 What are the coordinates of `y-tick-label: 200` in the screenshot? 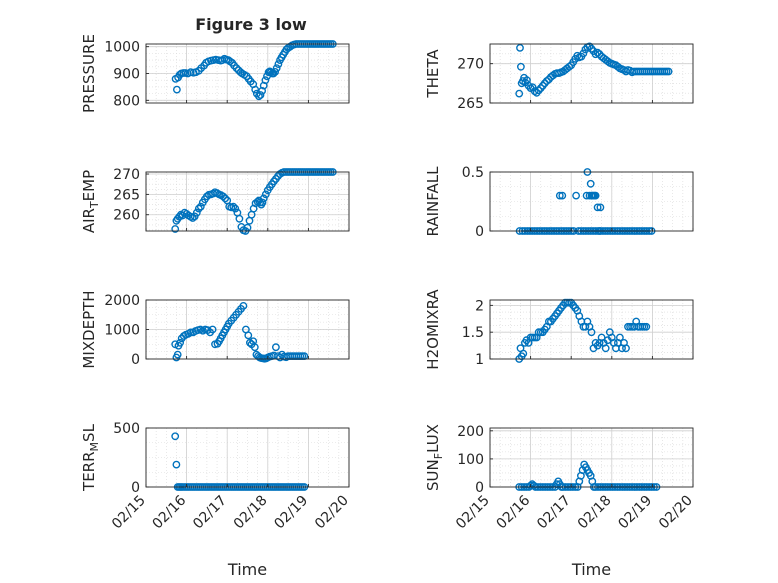 It's located at (470, 432).